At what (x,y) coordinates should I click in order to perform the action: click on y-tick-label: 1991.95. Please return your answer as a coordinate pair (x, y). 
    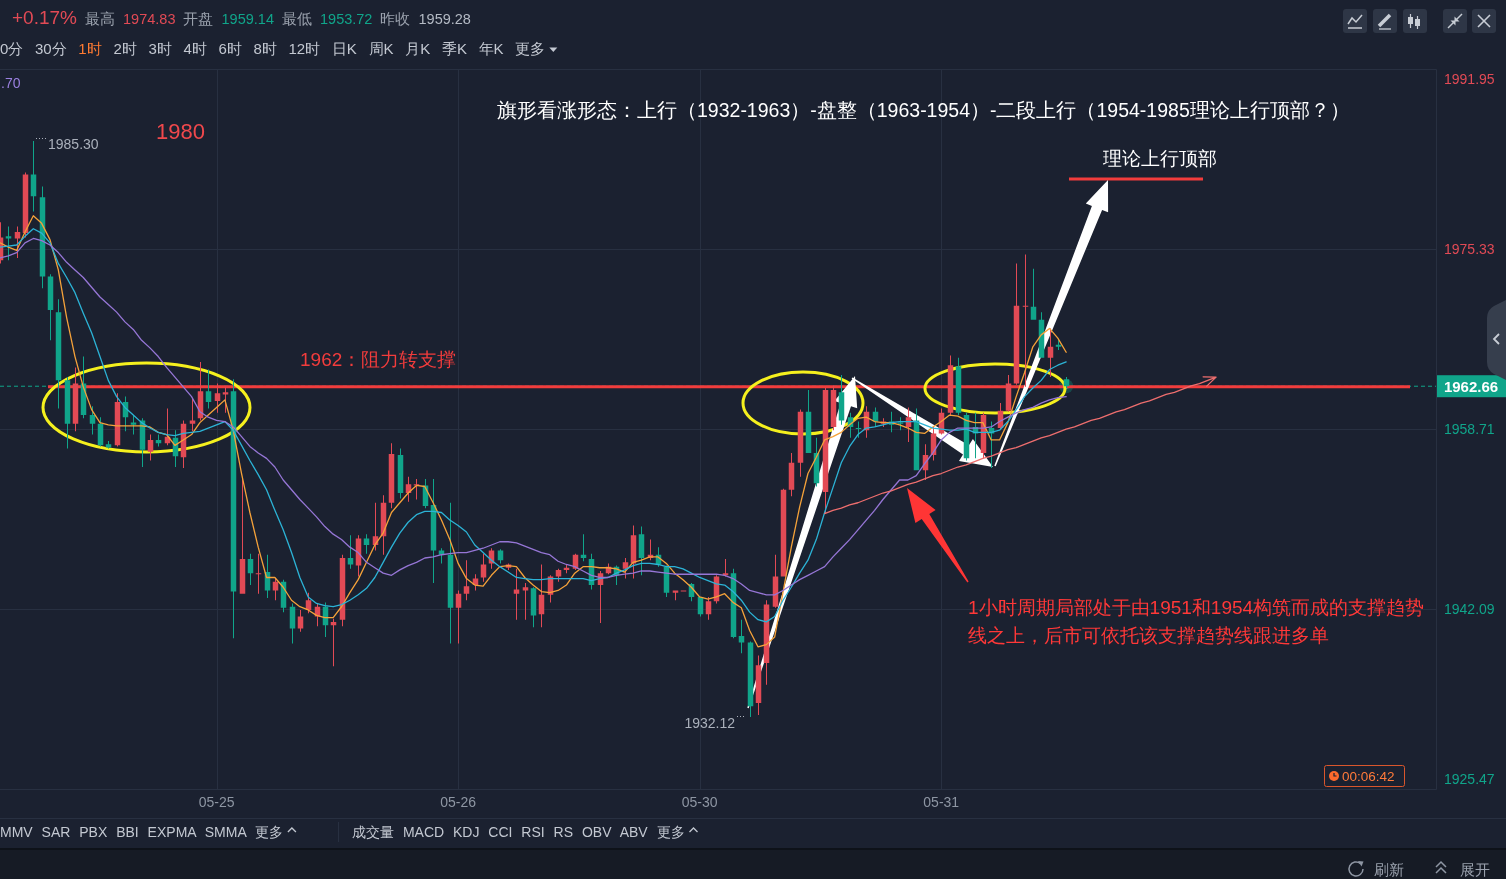
    Looking at the image, I should click on (1469, 79).